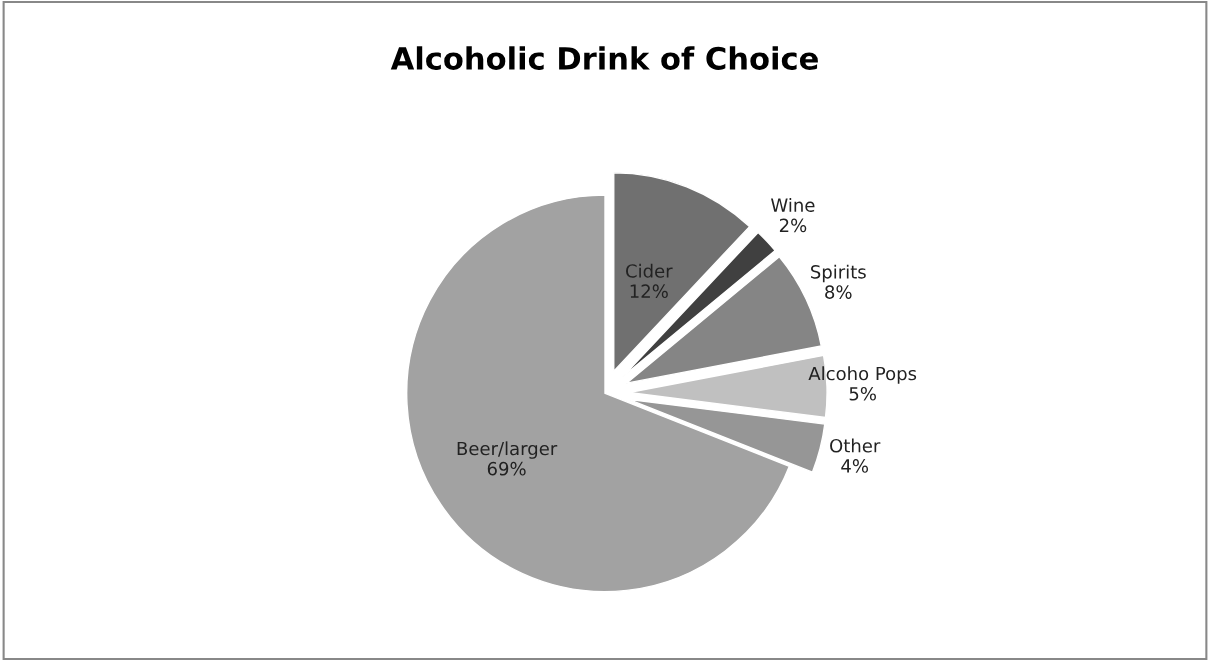  What do you see at coordinates (604, 58) in the screenshot?
I see `chart-title: Alcoholic Drink of Choice` at bounding box center [604, 58].